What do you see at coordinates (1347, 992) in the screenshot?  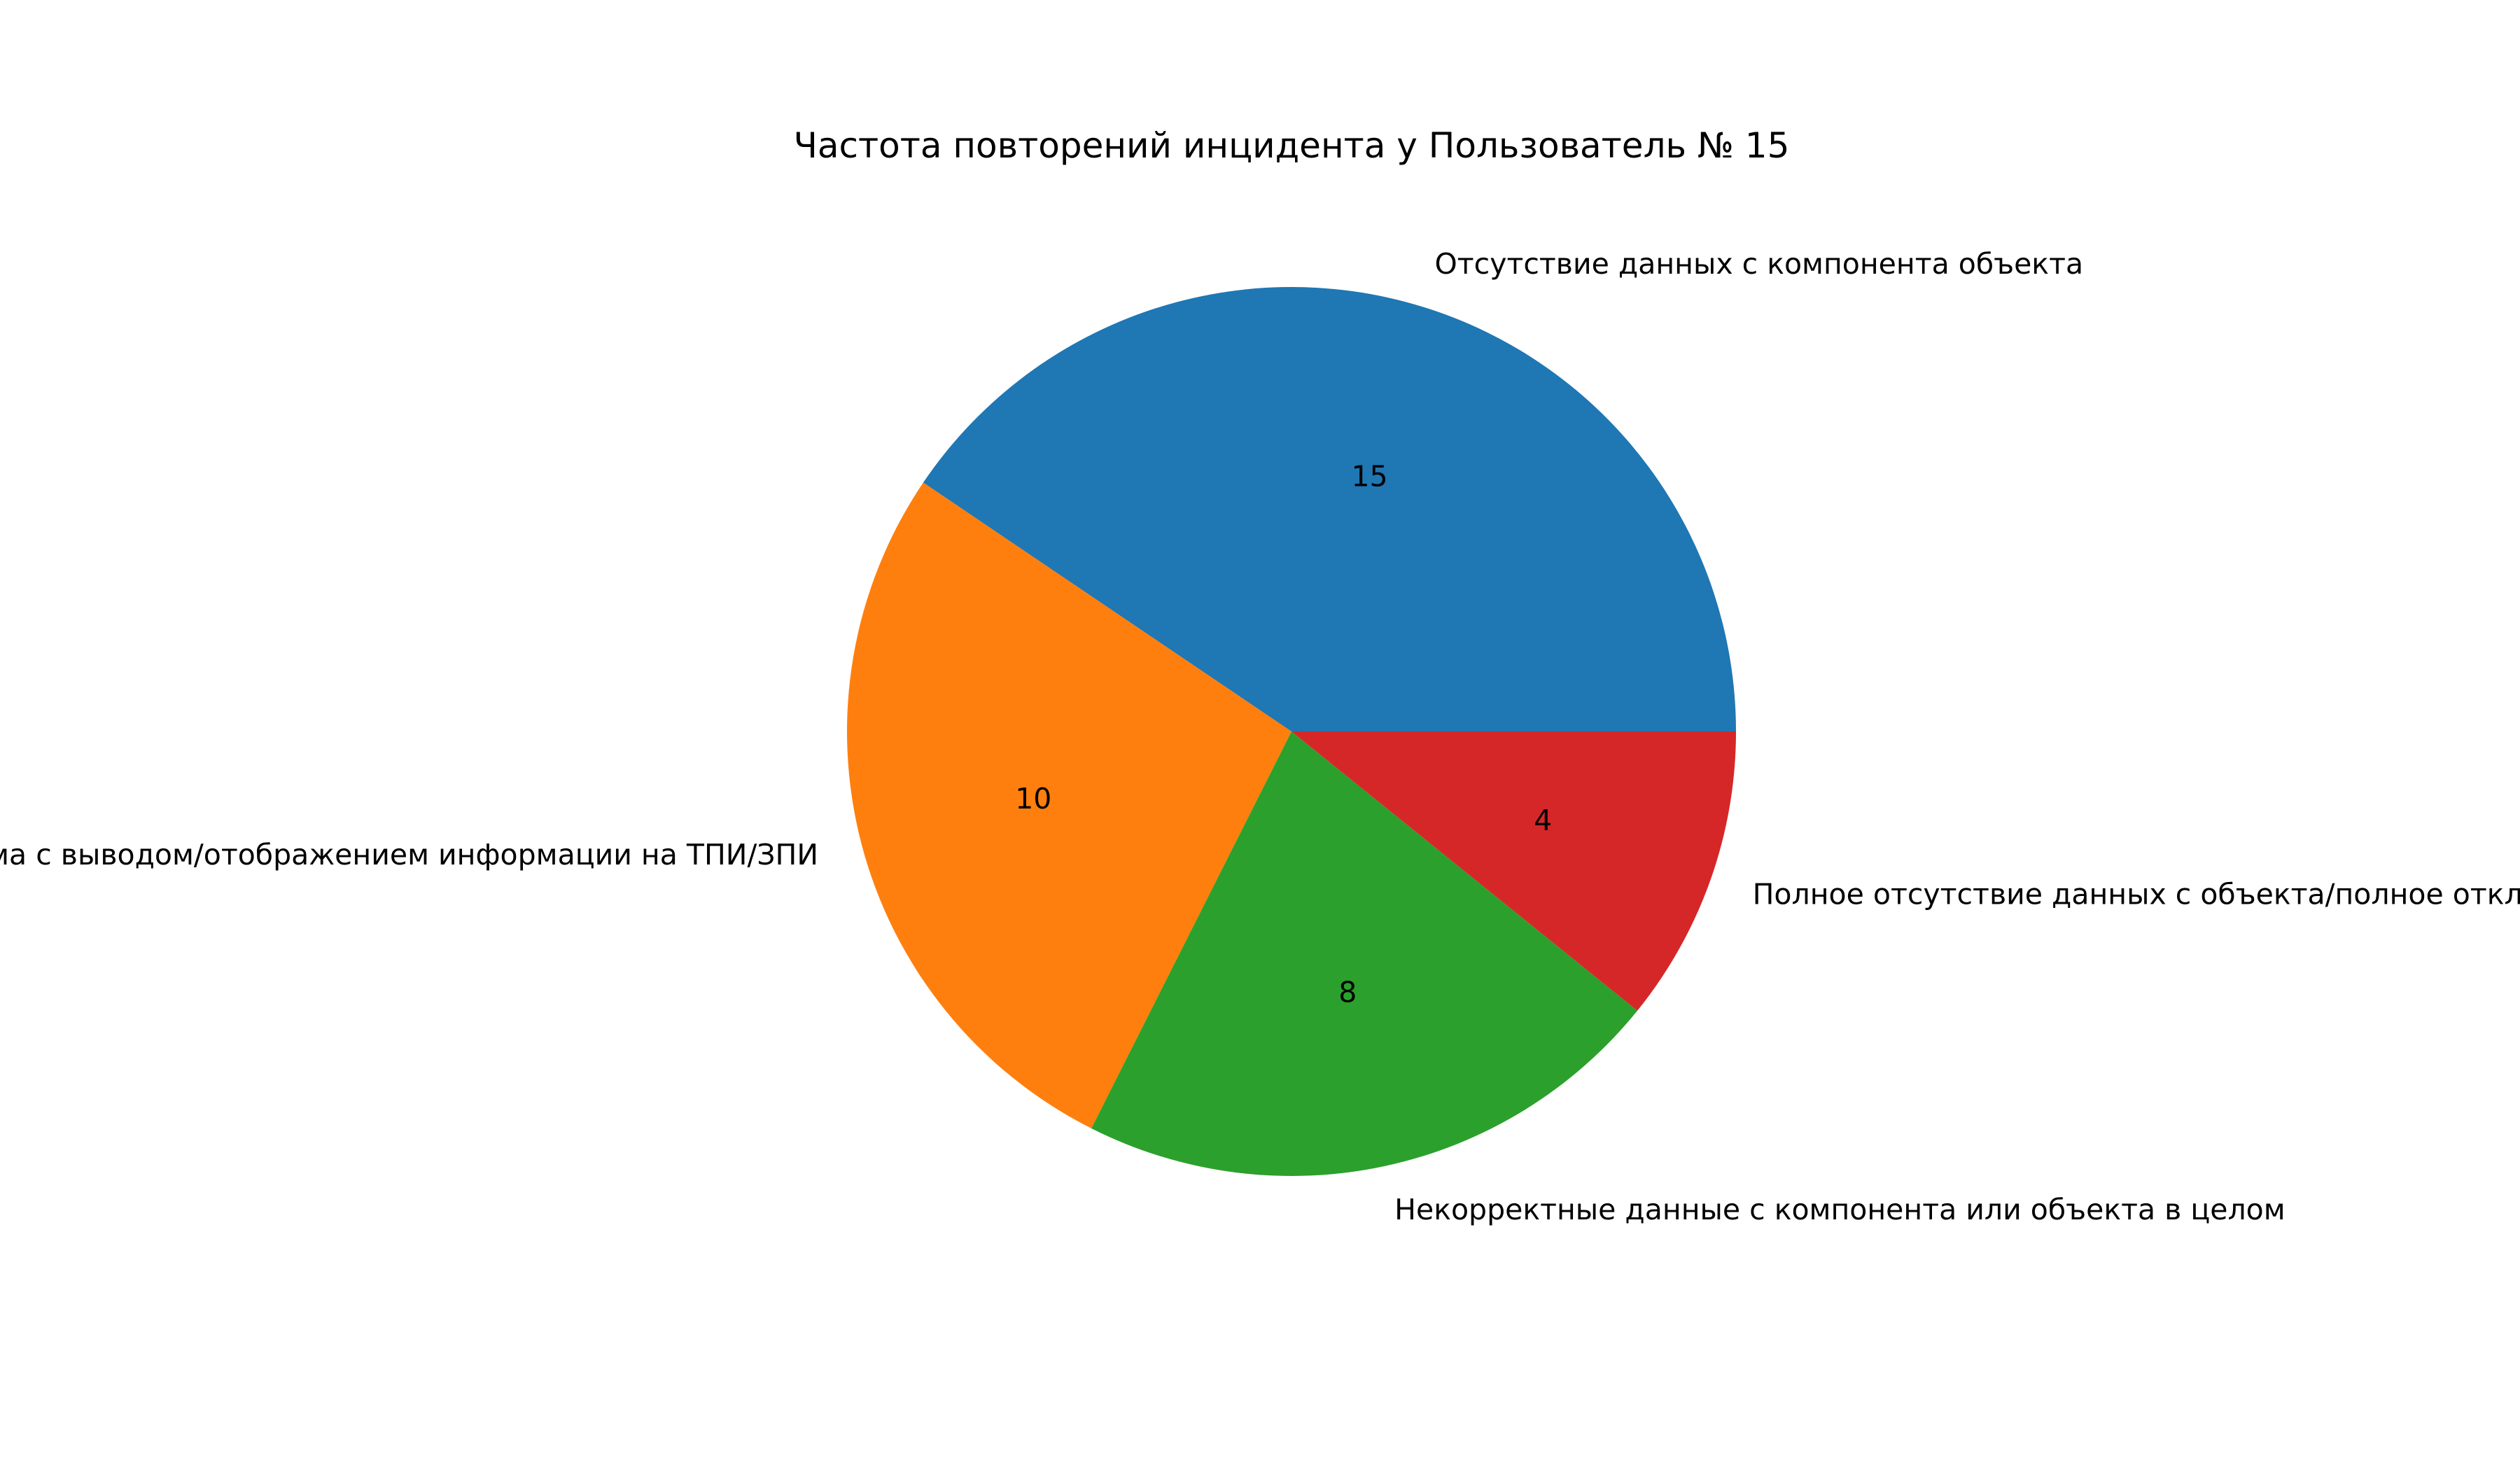 I see `slice-value-3: 8` at bounding box center [1347, 992].